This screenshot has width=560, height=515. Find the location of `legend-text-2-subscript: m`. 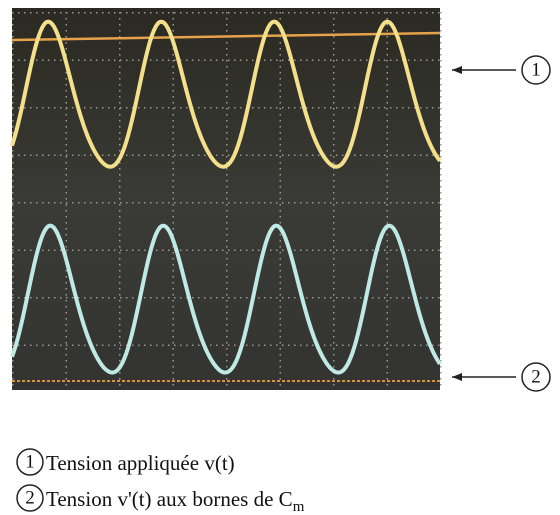

legend-text-2-subscript: m is located at coordinates (299, 507).